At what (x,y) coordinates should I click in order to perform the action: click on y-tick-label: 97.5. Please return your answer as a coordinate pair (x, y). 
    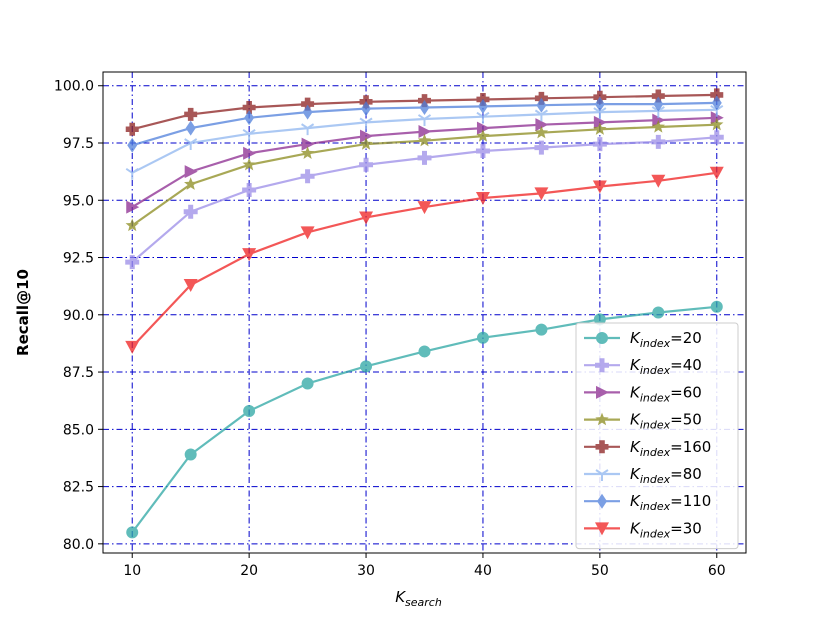
    Looking at the image, I should click on (78, 144).